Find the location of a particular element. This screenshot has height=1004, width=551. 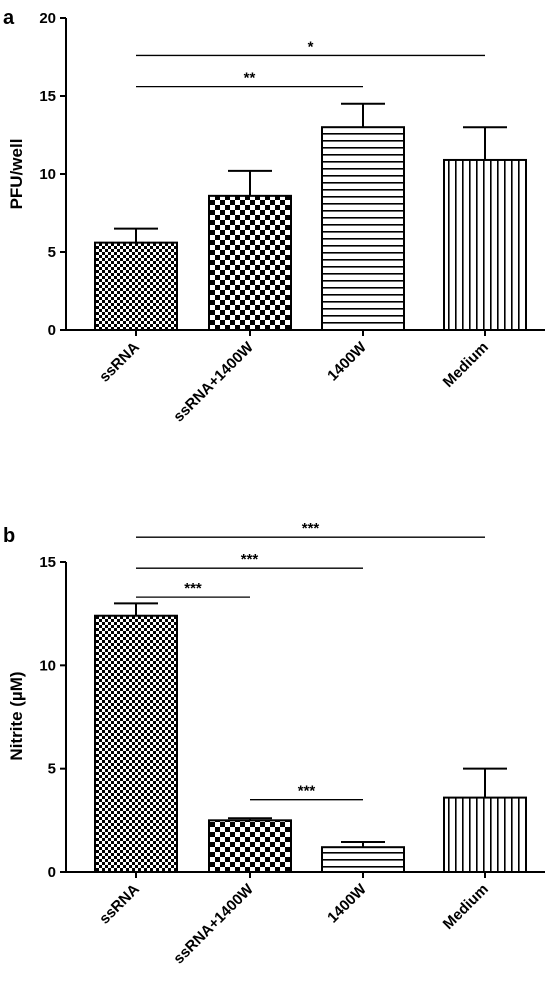

significance-label: ** is located at coordinates (250, 78).